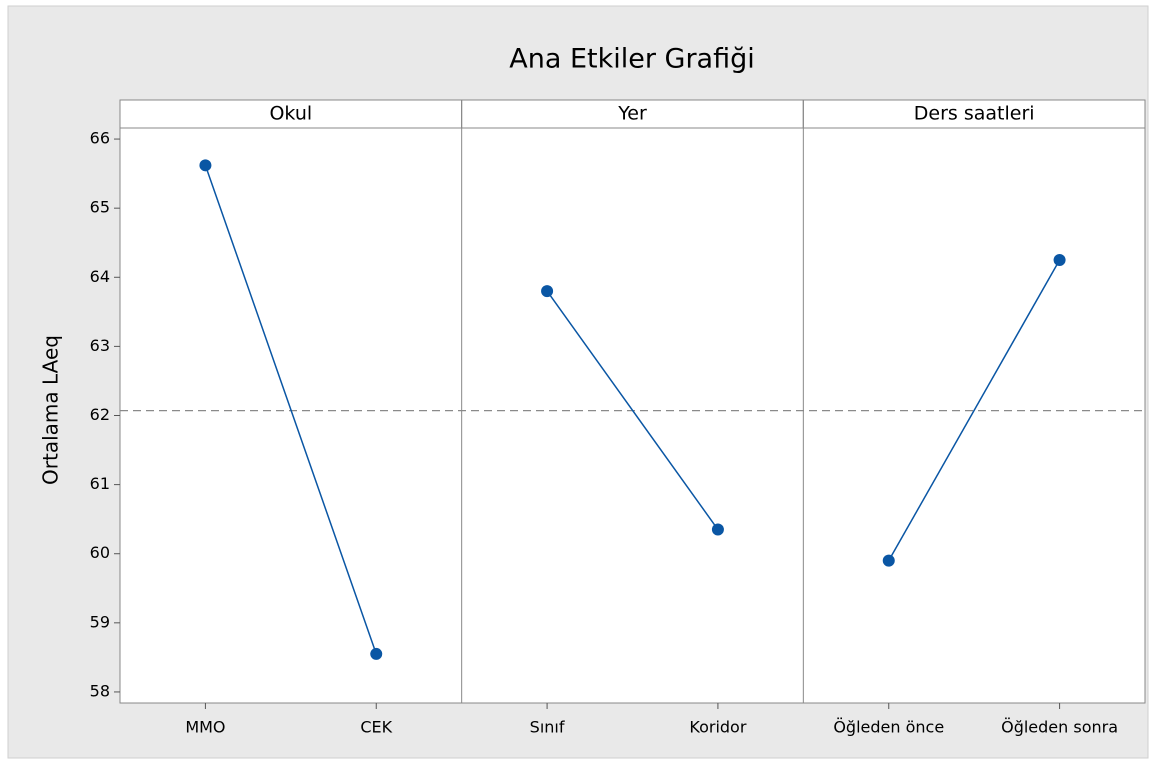 This screenshot has height=767, width=1157. I want to click on y-tick-label: 61, so click(100, 483).